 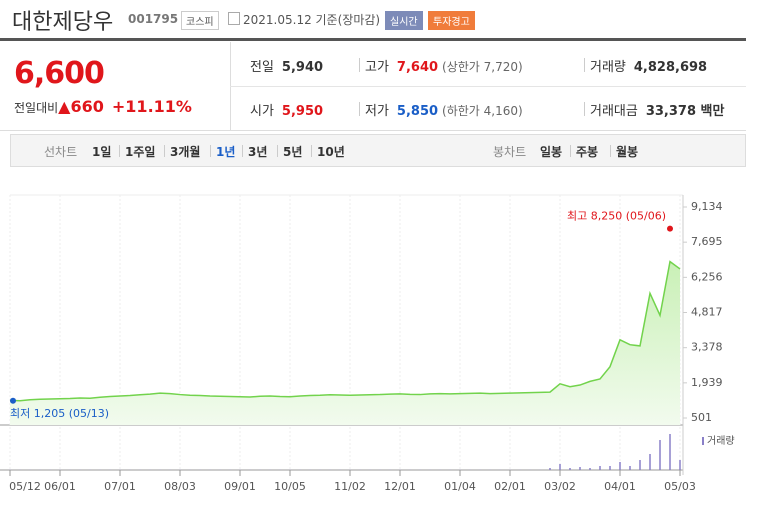 What do you see at coordinates (400, 486) in the screenshot?
I see `x-tick-label: 12/01` at bounding box center [400, 486].